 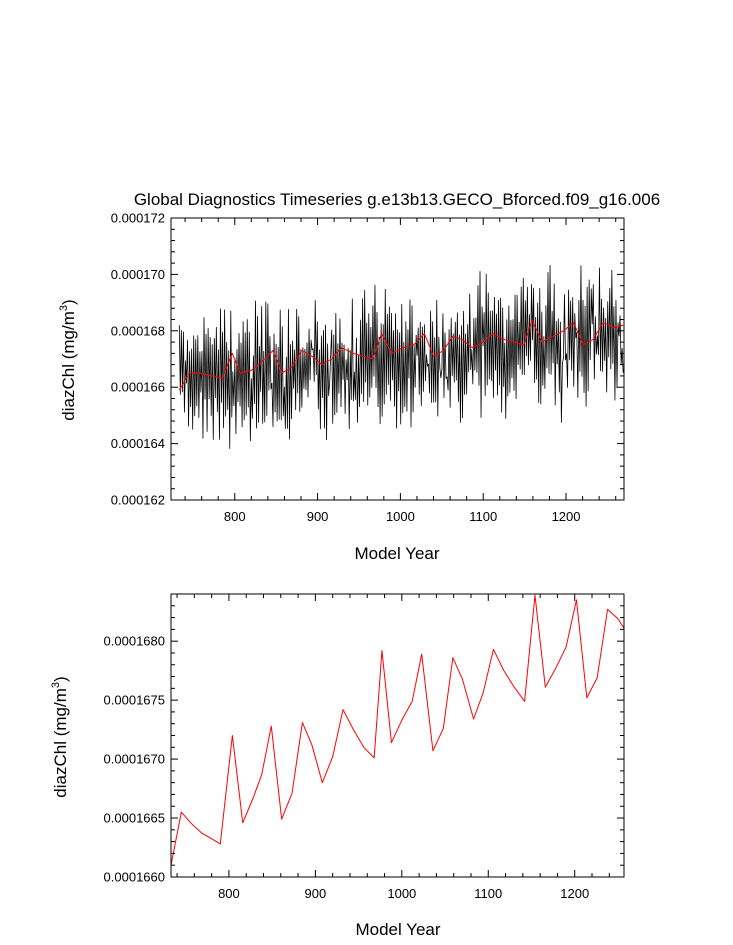 I want to click on y-tick-label: 0.0001670, so click(x=134, y=759).